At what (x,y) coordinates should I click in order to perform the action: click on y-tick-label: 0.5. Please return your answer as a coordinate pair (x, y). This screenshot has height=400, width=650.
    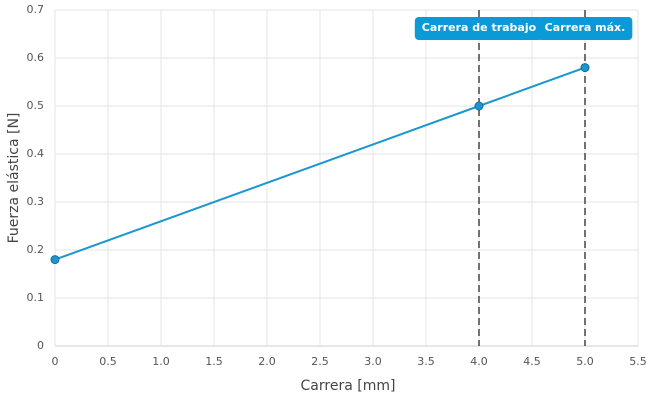
    Looking at the image, I should click on (36, 105).